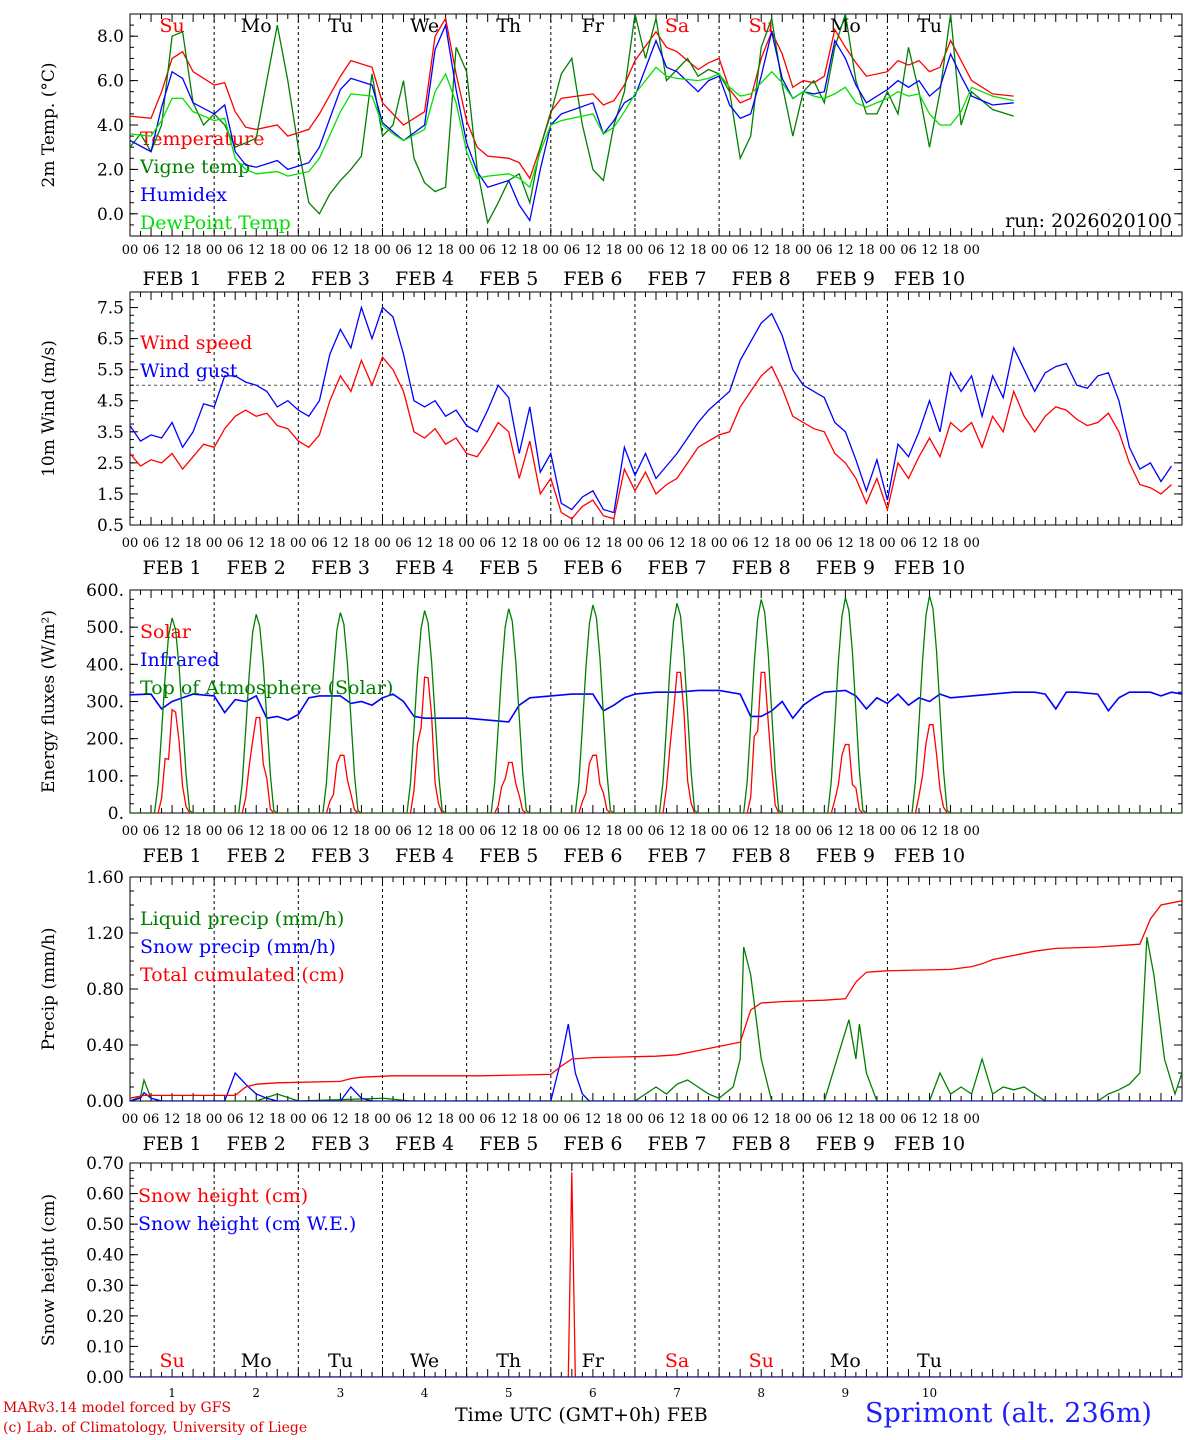  Describe the element at coordinates (845, 568) in the screenshot. I see `date-label: FEB 9` at that location.